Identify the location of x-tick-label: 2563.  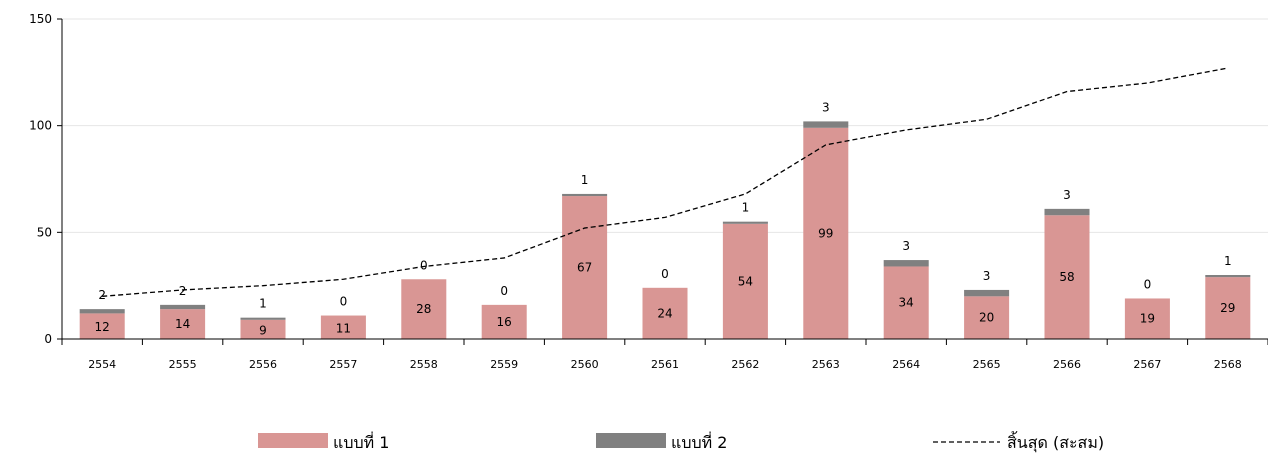
(826, 364).